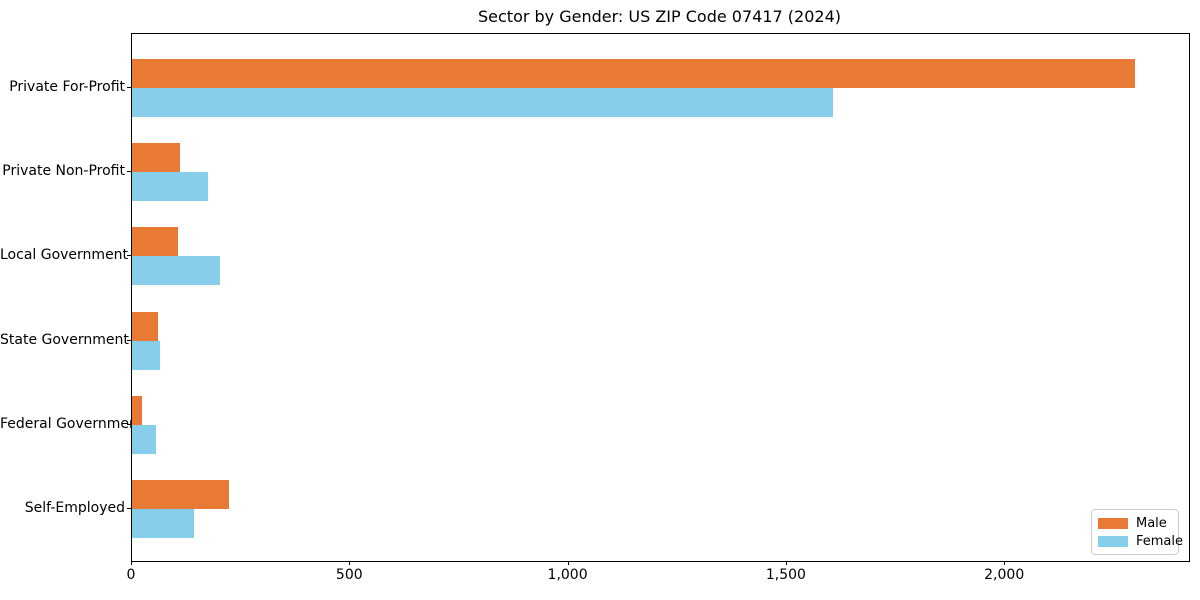 The height and width of the screenshot is (600, 1200). I want to click on bar-female-local-government, so click(176, 271).